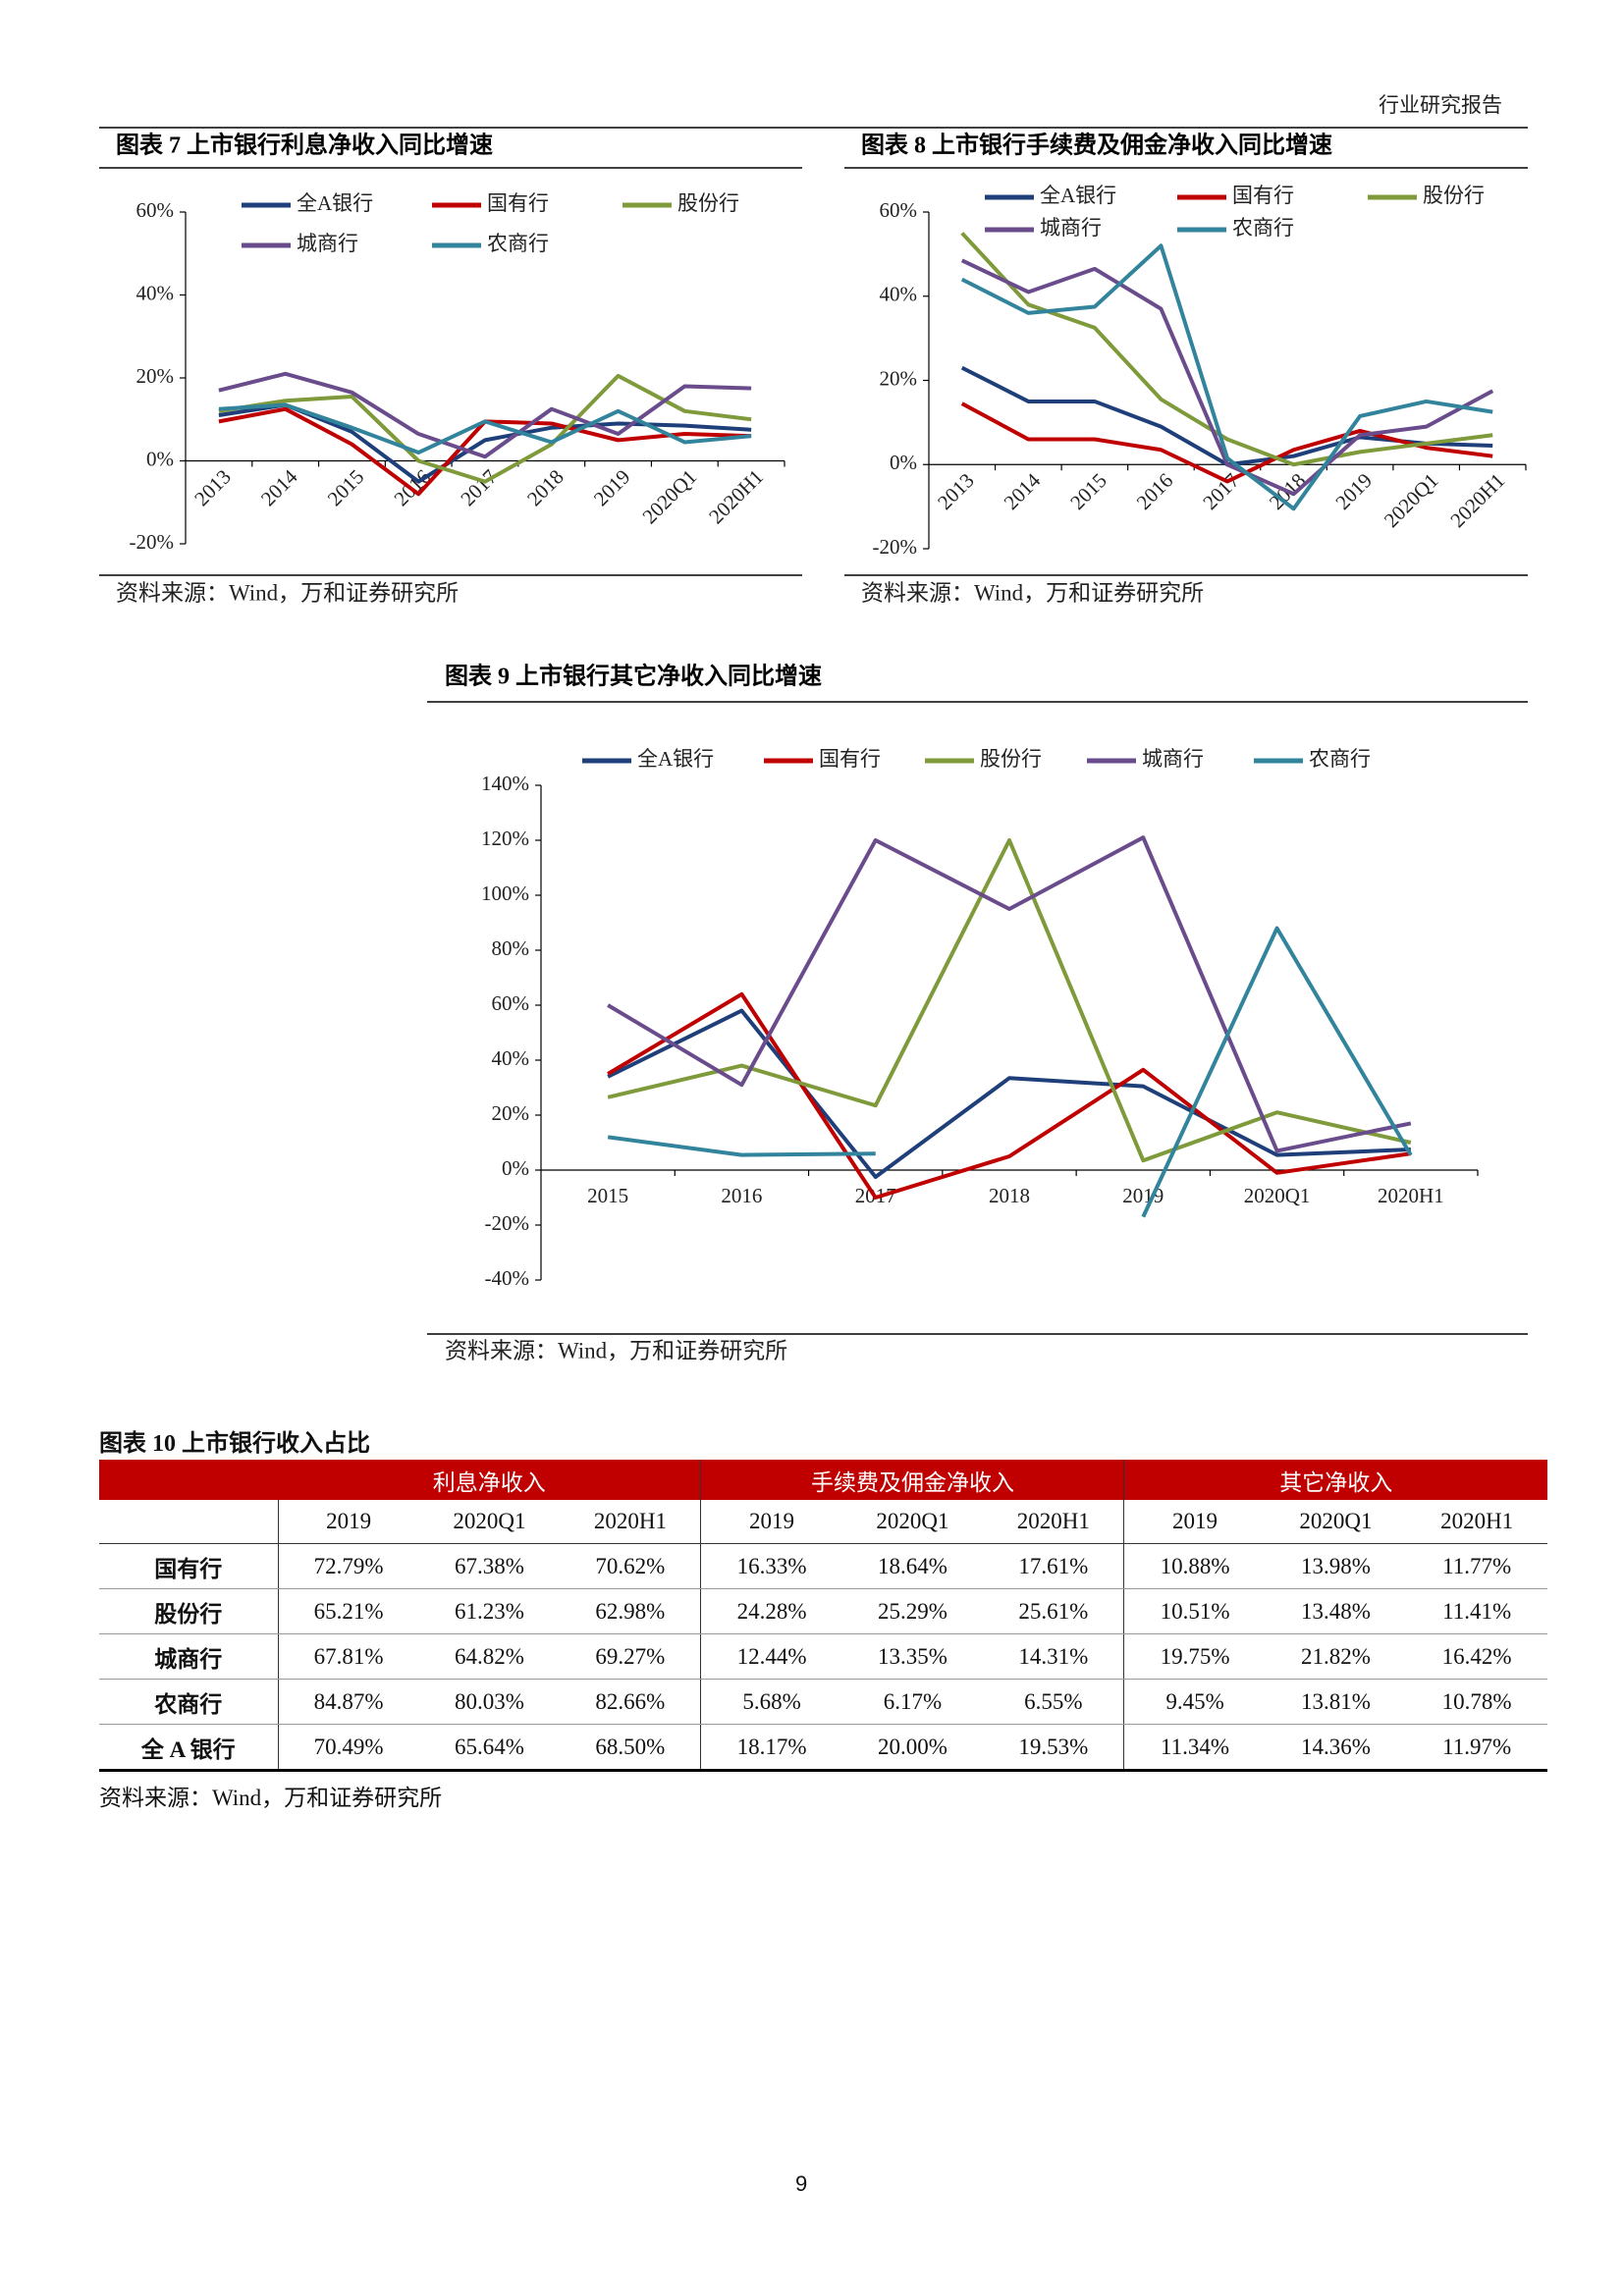  I want to click on cell: 67.38%, so click(489, 1566).